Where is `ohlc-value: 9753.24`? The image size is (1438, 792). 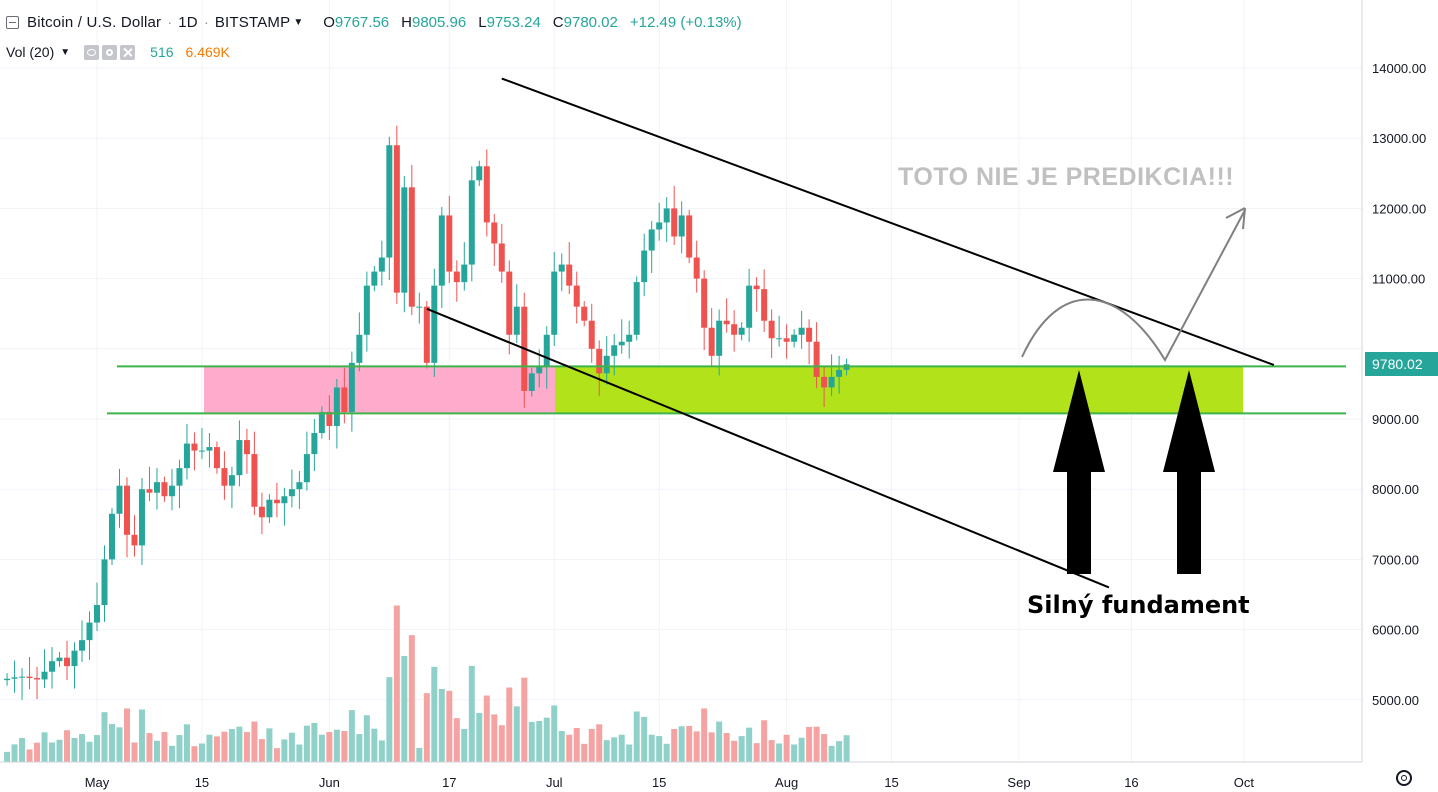 ohlc-value: 9753.24 is located at coordinates (513, 22).